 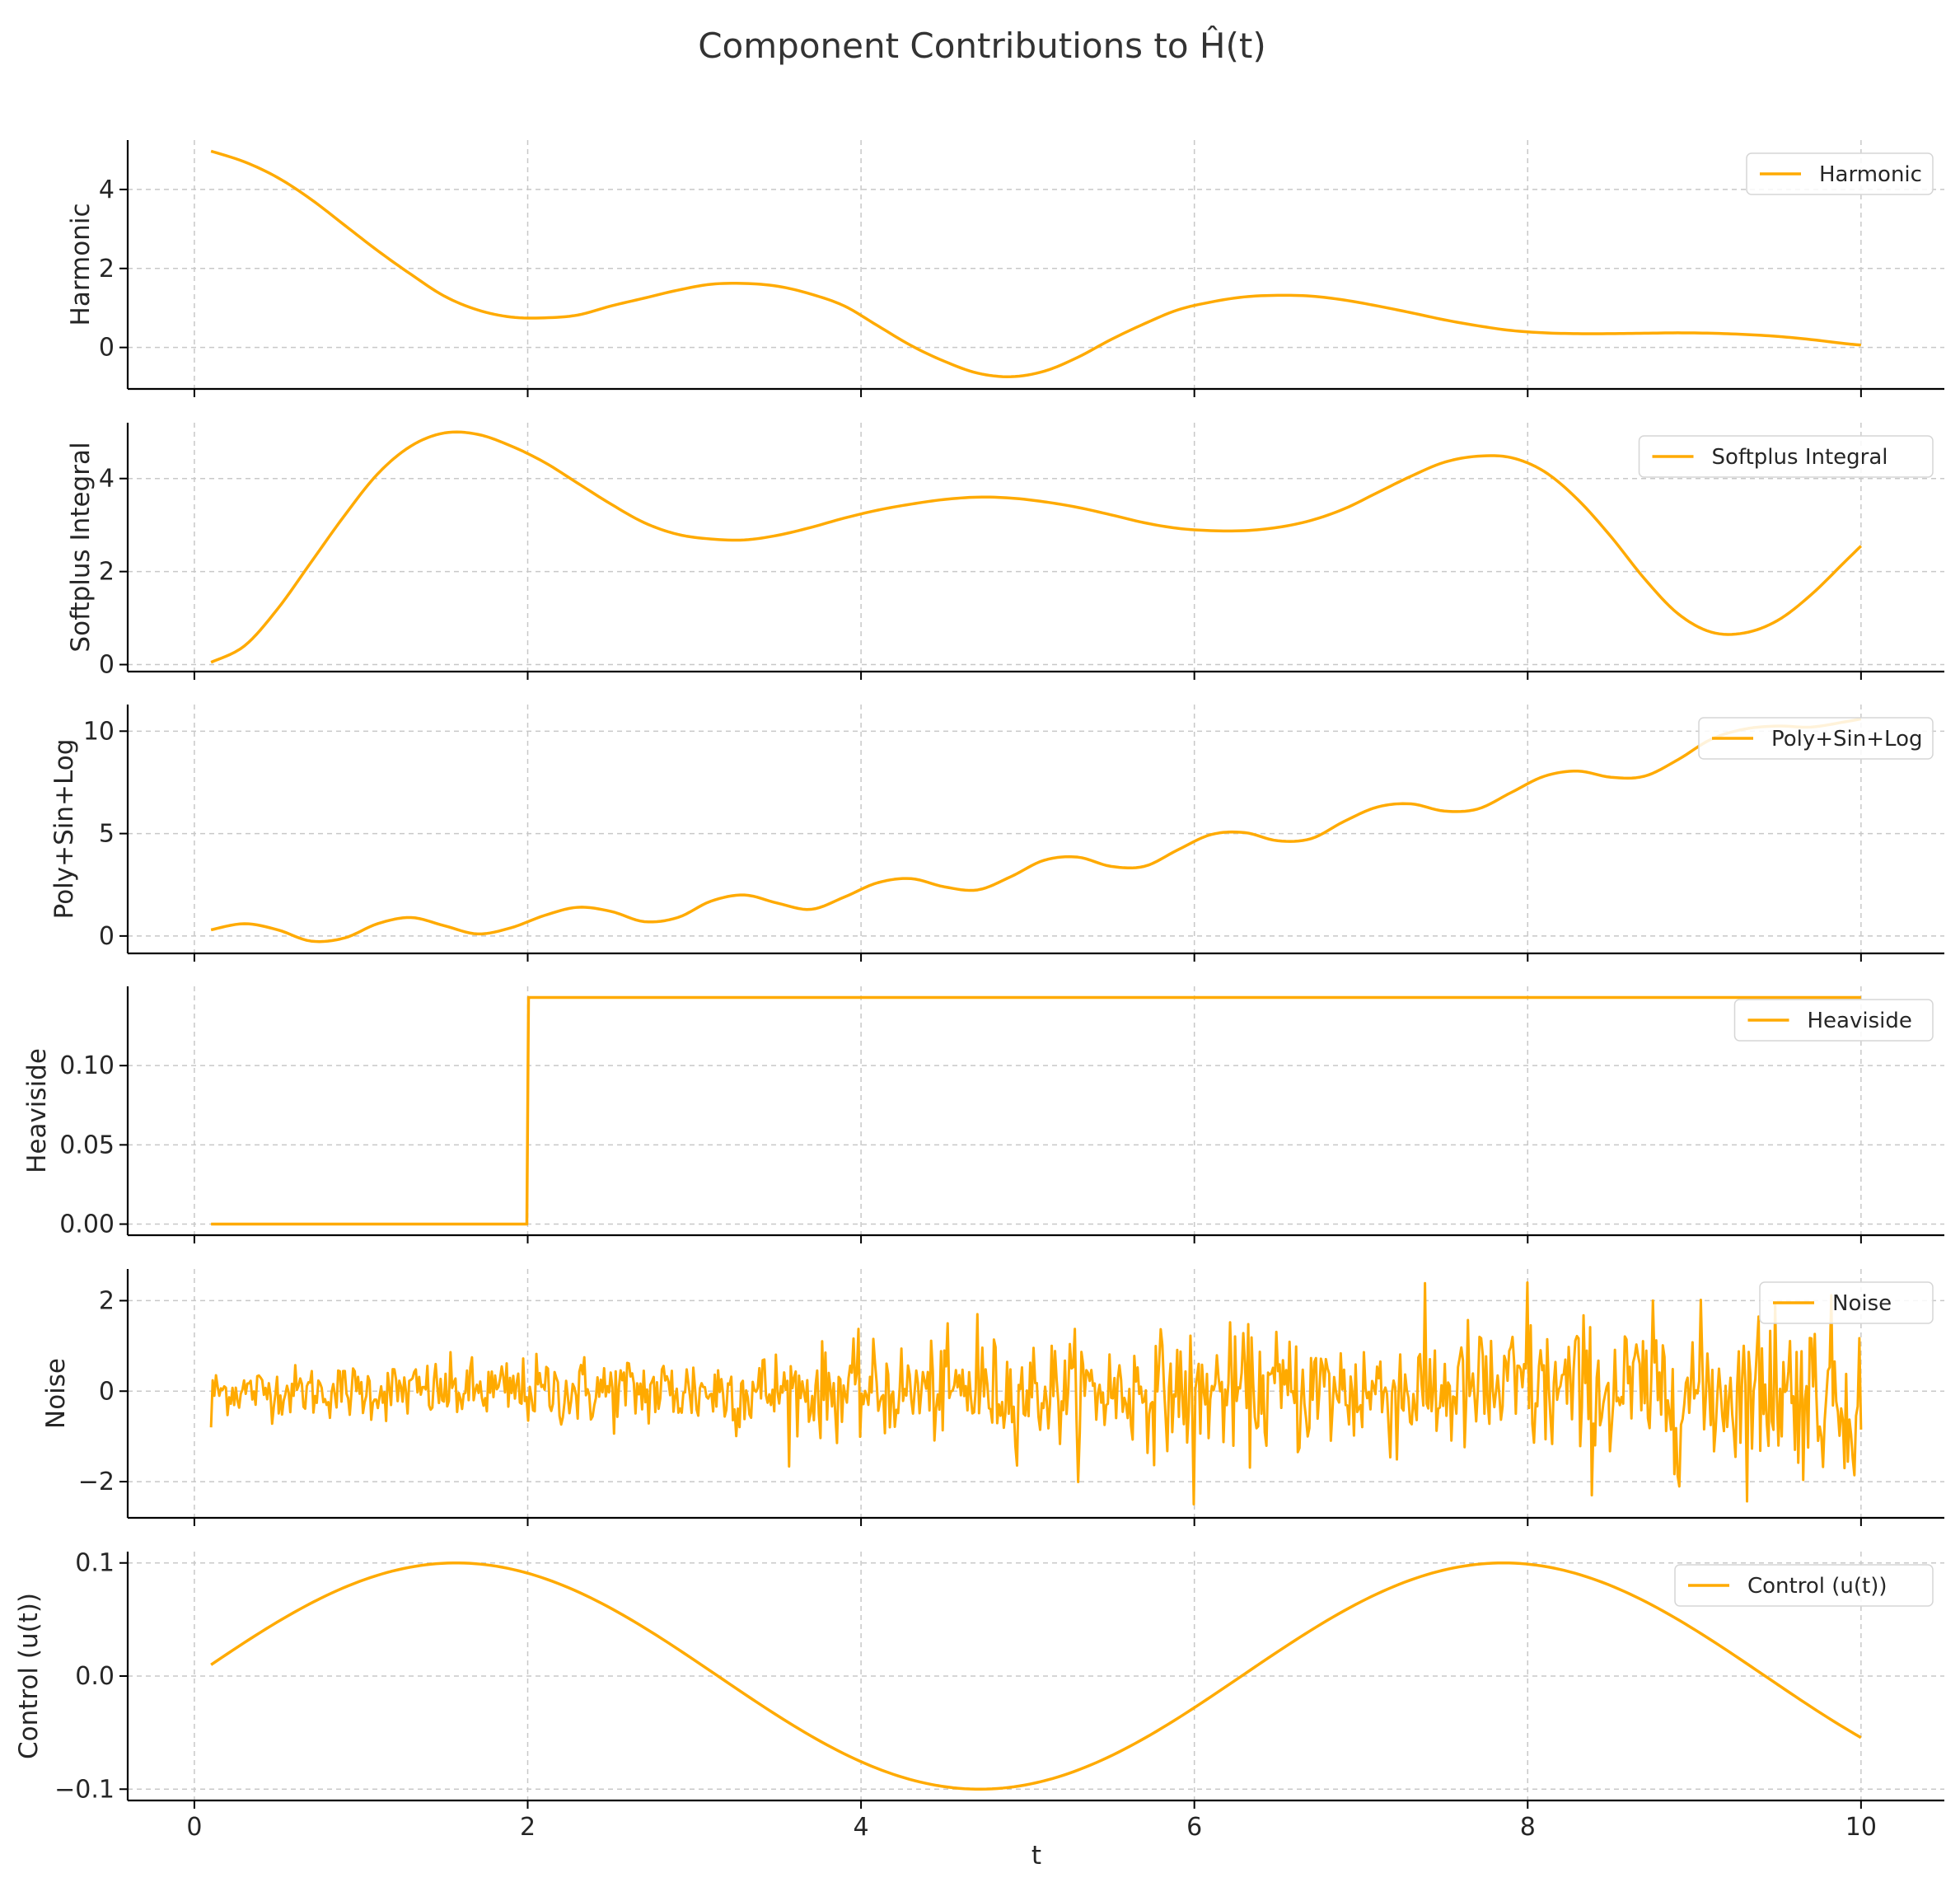 I want to click on x-tick-label: 2, so click(x=528, y=1827).